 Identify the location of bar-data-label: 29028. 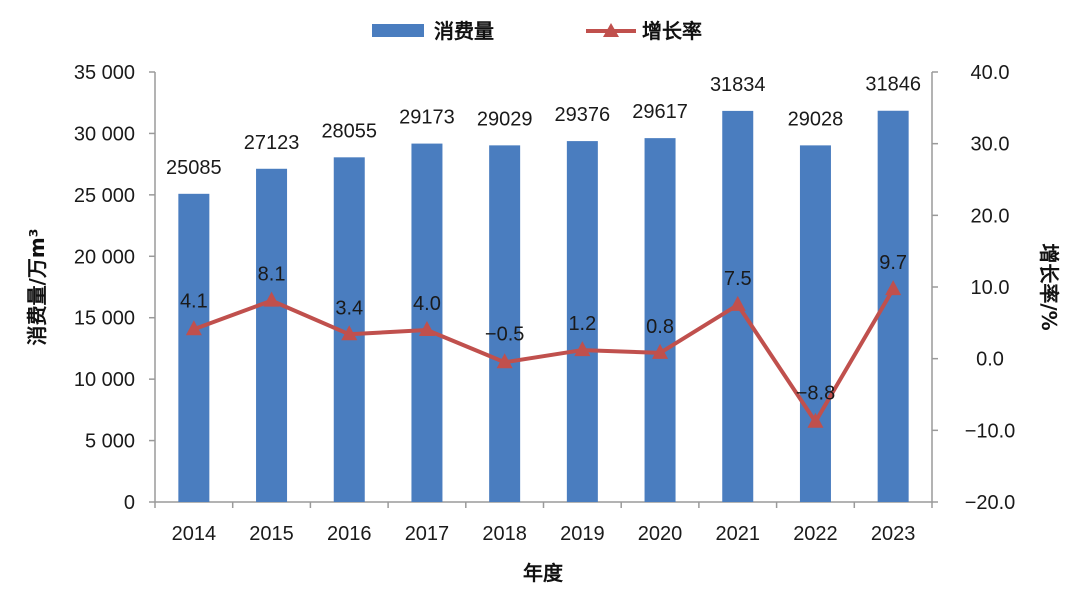
(816, 119).